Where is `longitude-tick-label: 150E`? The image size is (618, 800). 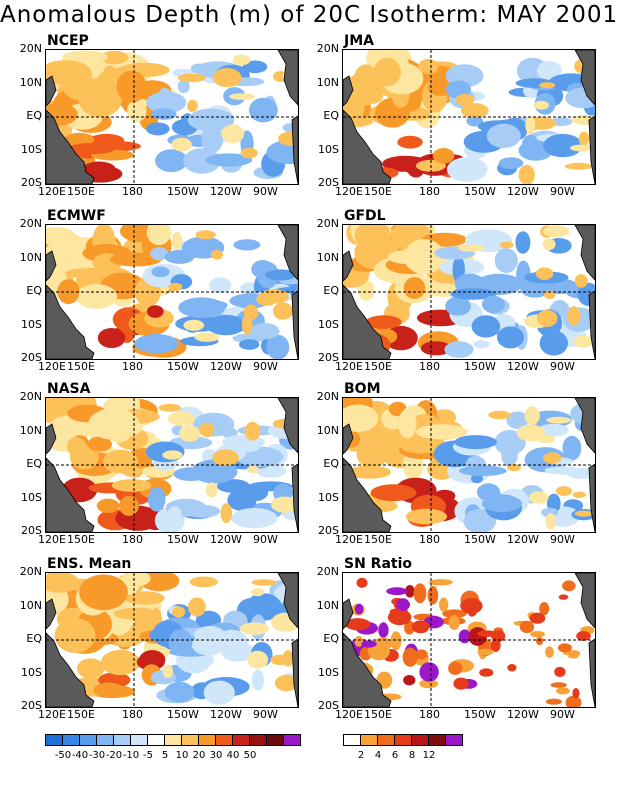
longitude-tick-label: 150E is located at coordinates (378, 191).